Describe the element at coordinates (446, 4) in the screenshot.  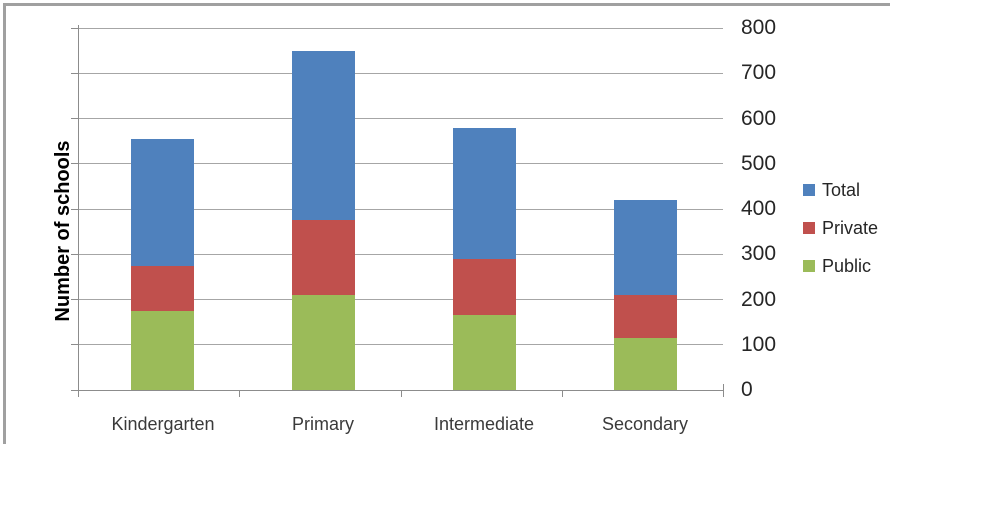
I see `picture-border-top` at that location.